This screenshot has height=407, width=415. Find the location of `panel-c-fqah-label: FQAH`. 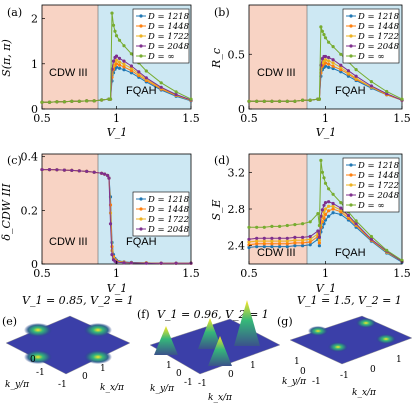

panel-c-fqah-label: FQAH is located at coordinates (141, 242).